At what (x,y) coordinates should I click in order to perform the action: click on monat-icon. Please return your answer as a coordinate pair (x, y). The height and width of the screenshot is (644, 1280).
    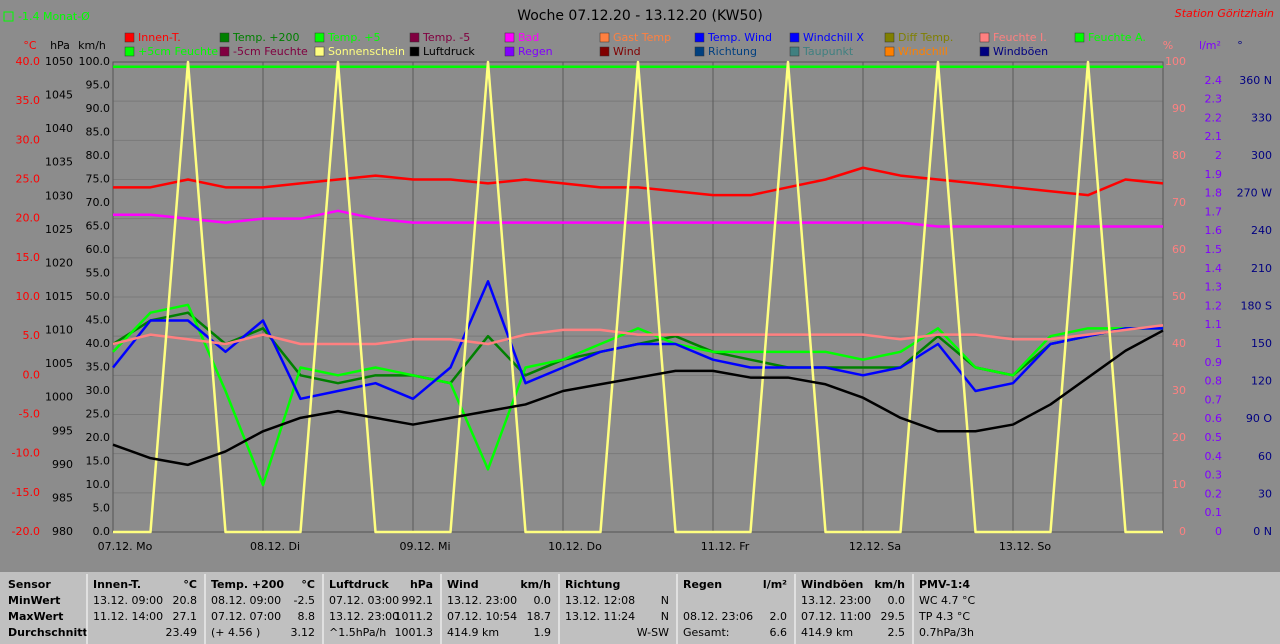
    Looking at the image, I should click on (8, 16).